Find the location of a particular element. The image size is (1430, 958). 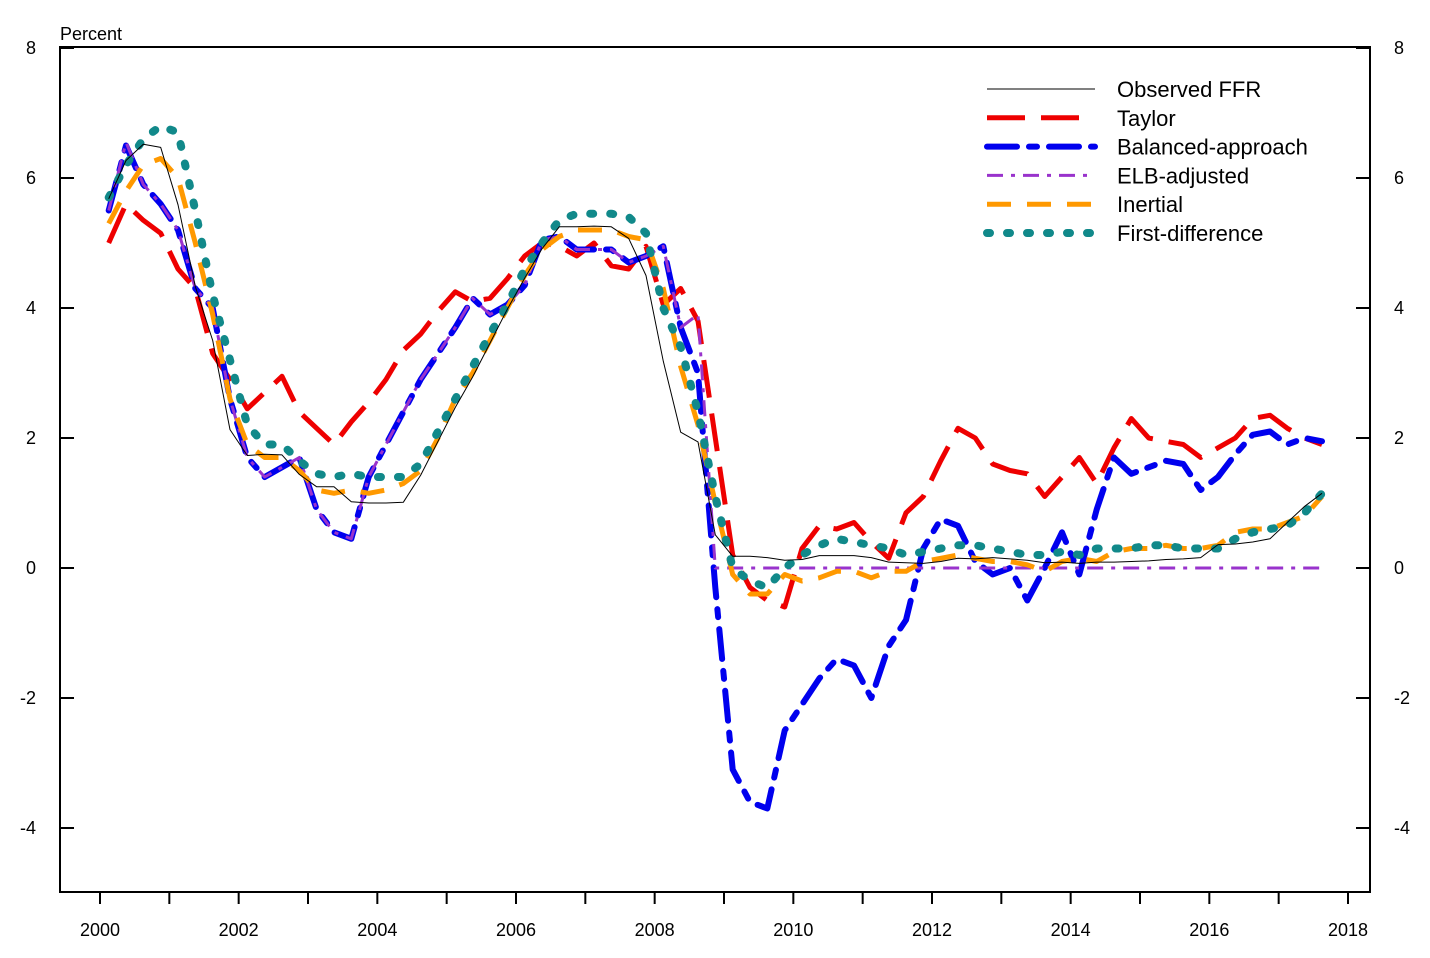

y-tick-label-left: 6 is located at coordinates (31, 178).